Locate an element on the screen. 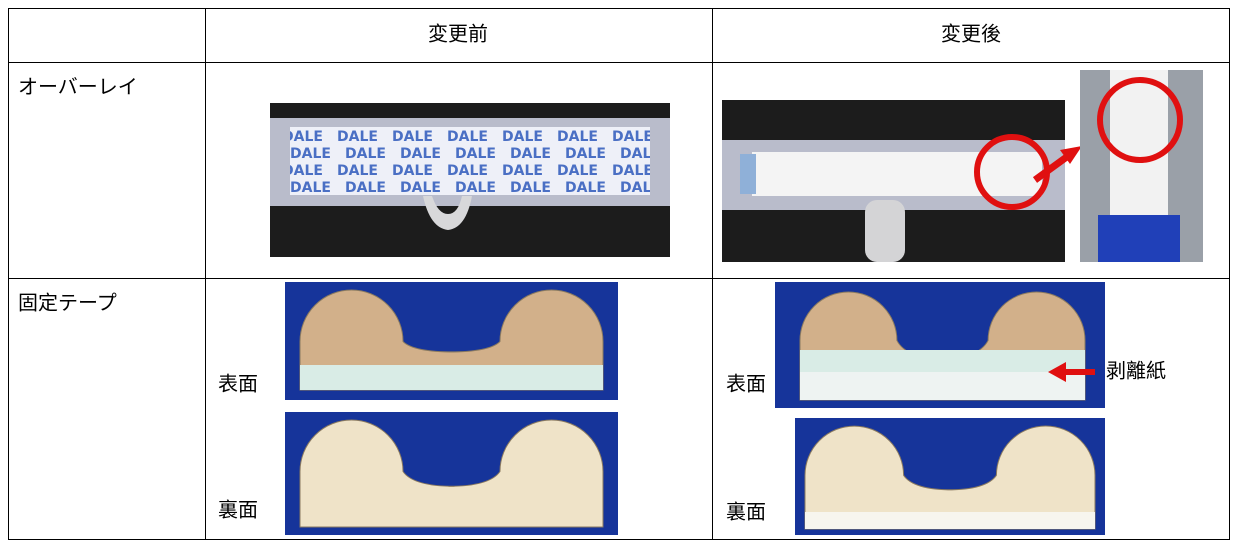 The width and height of the screenshot is (1237, 543). arrow is located at coordinates (1051, 168).